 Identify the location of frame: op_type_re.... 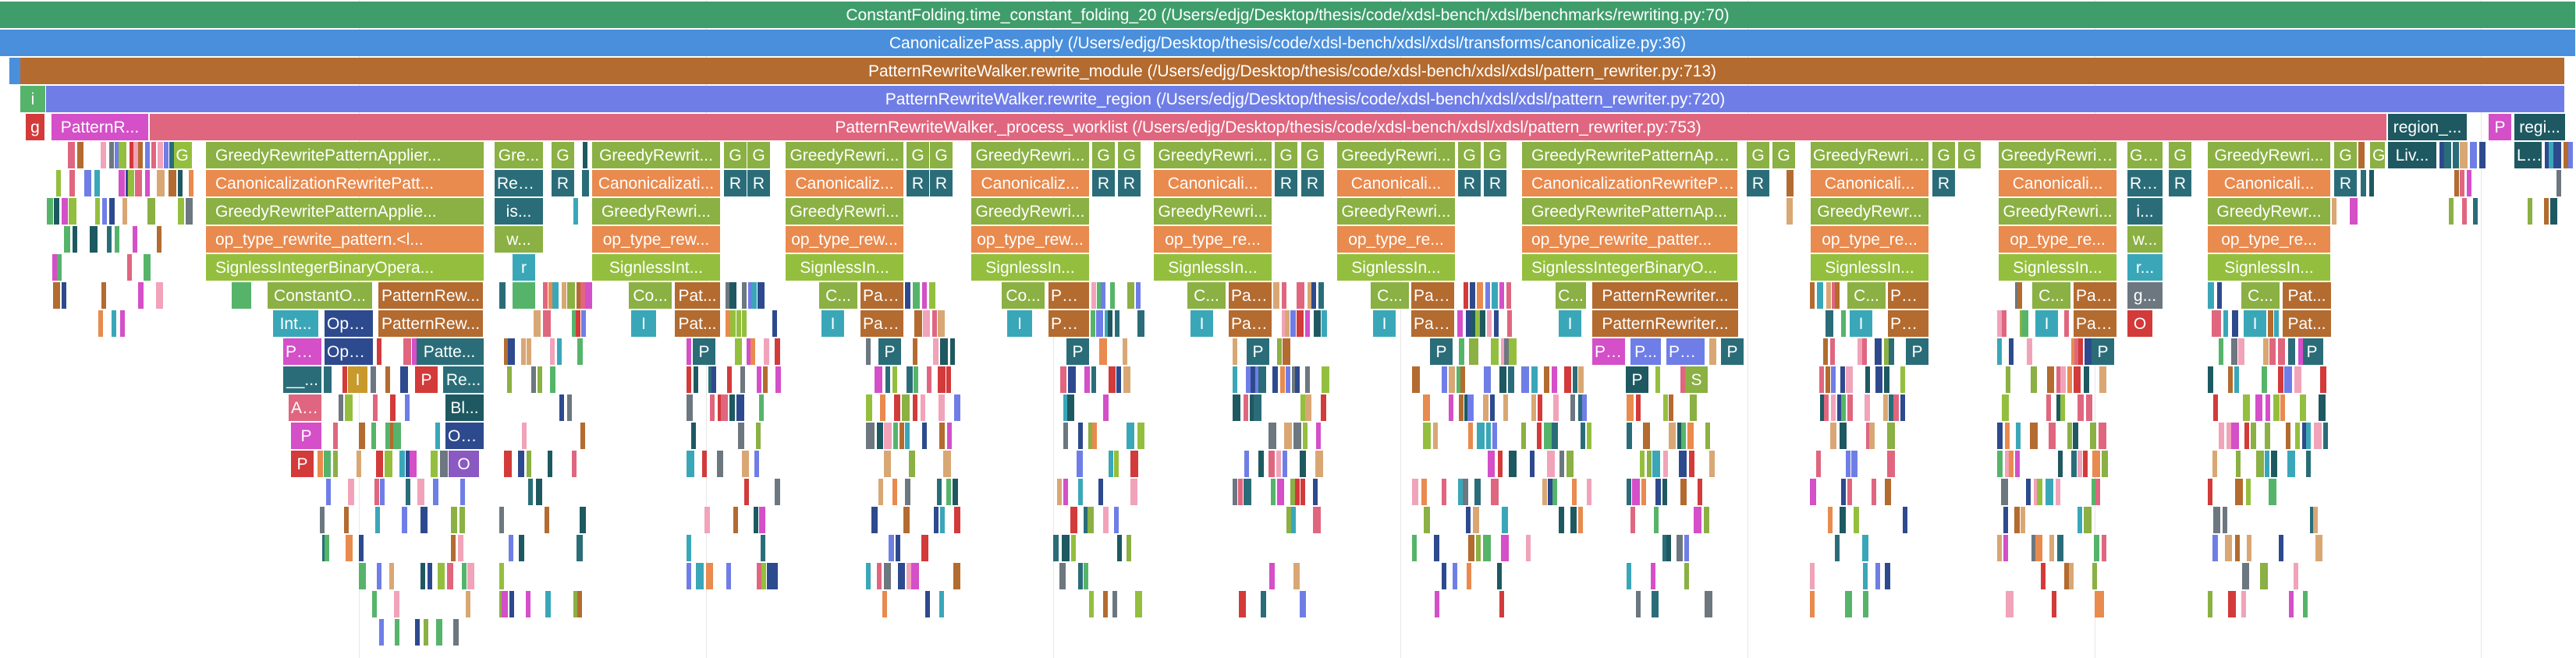
(1870, 239).